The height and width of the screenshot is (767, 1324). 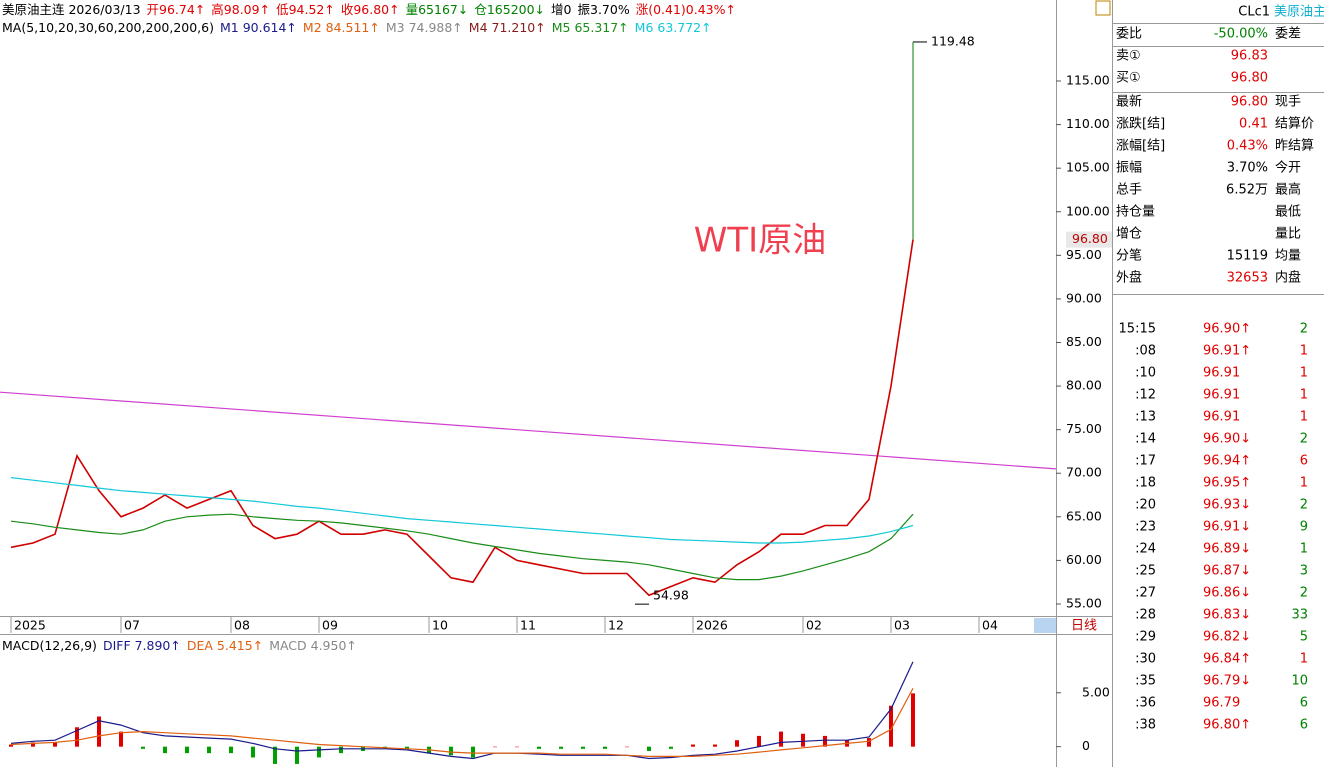 I want to click on tick-time: :25, so click(x=1145, y=571).